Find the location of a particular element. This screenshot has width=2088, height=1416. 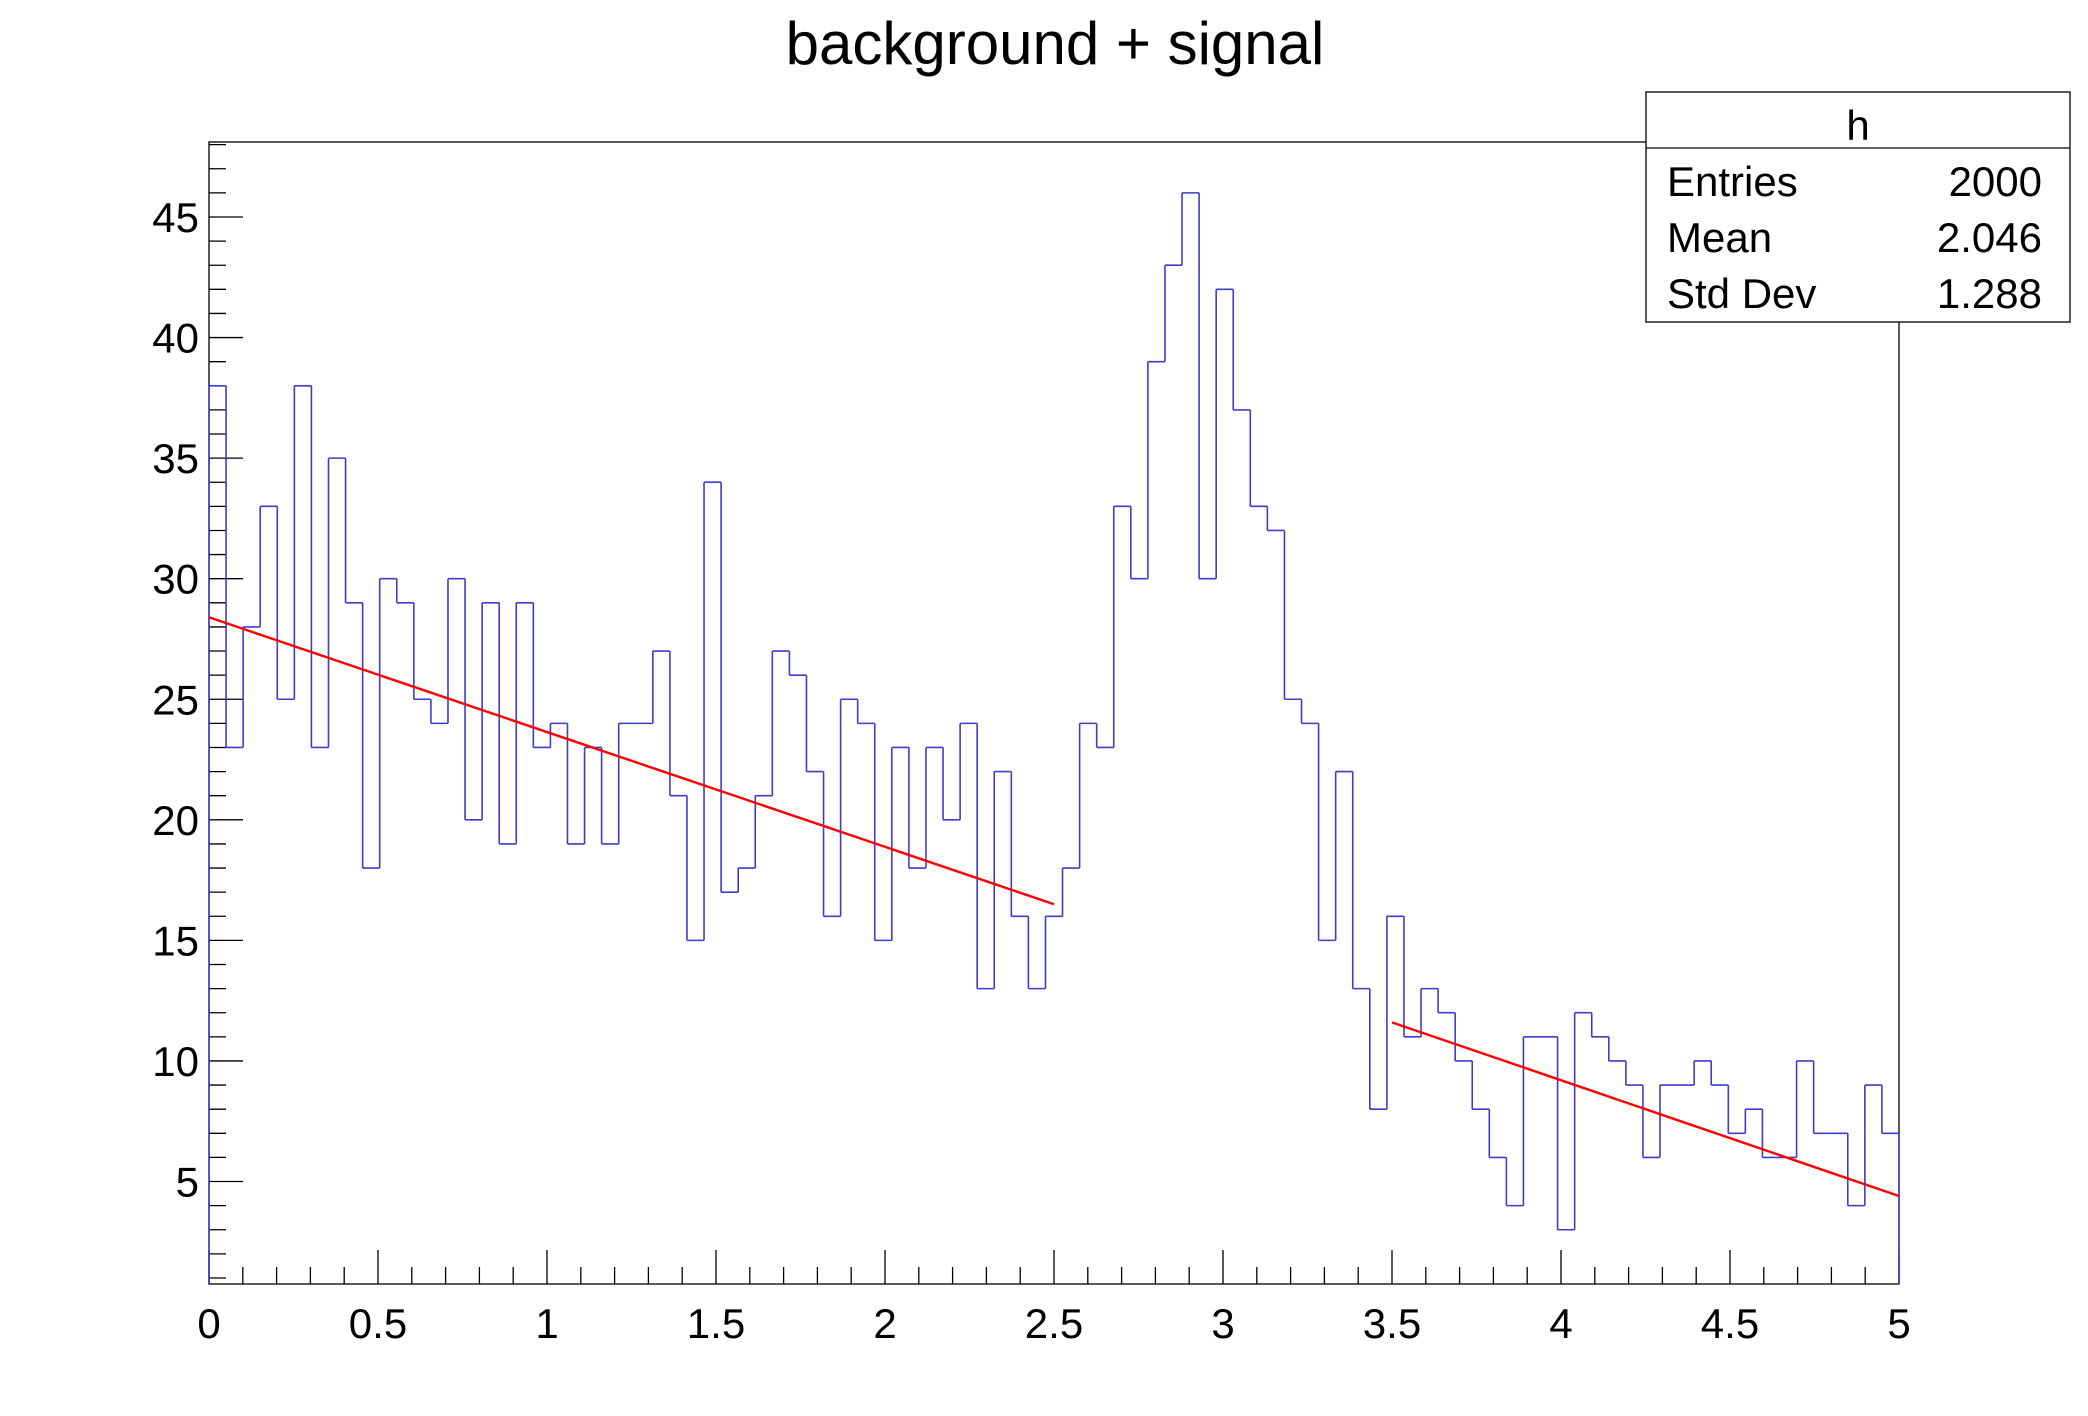

stats-box: h Entries 2000 Mean 2.046 Std Dev 1.288 is located at coordinates (1858, 207).